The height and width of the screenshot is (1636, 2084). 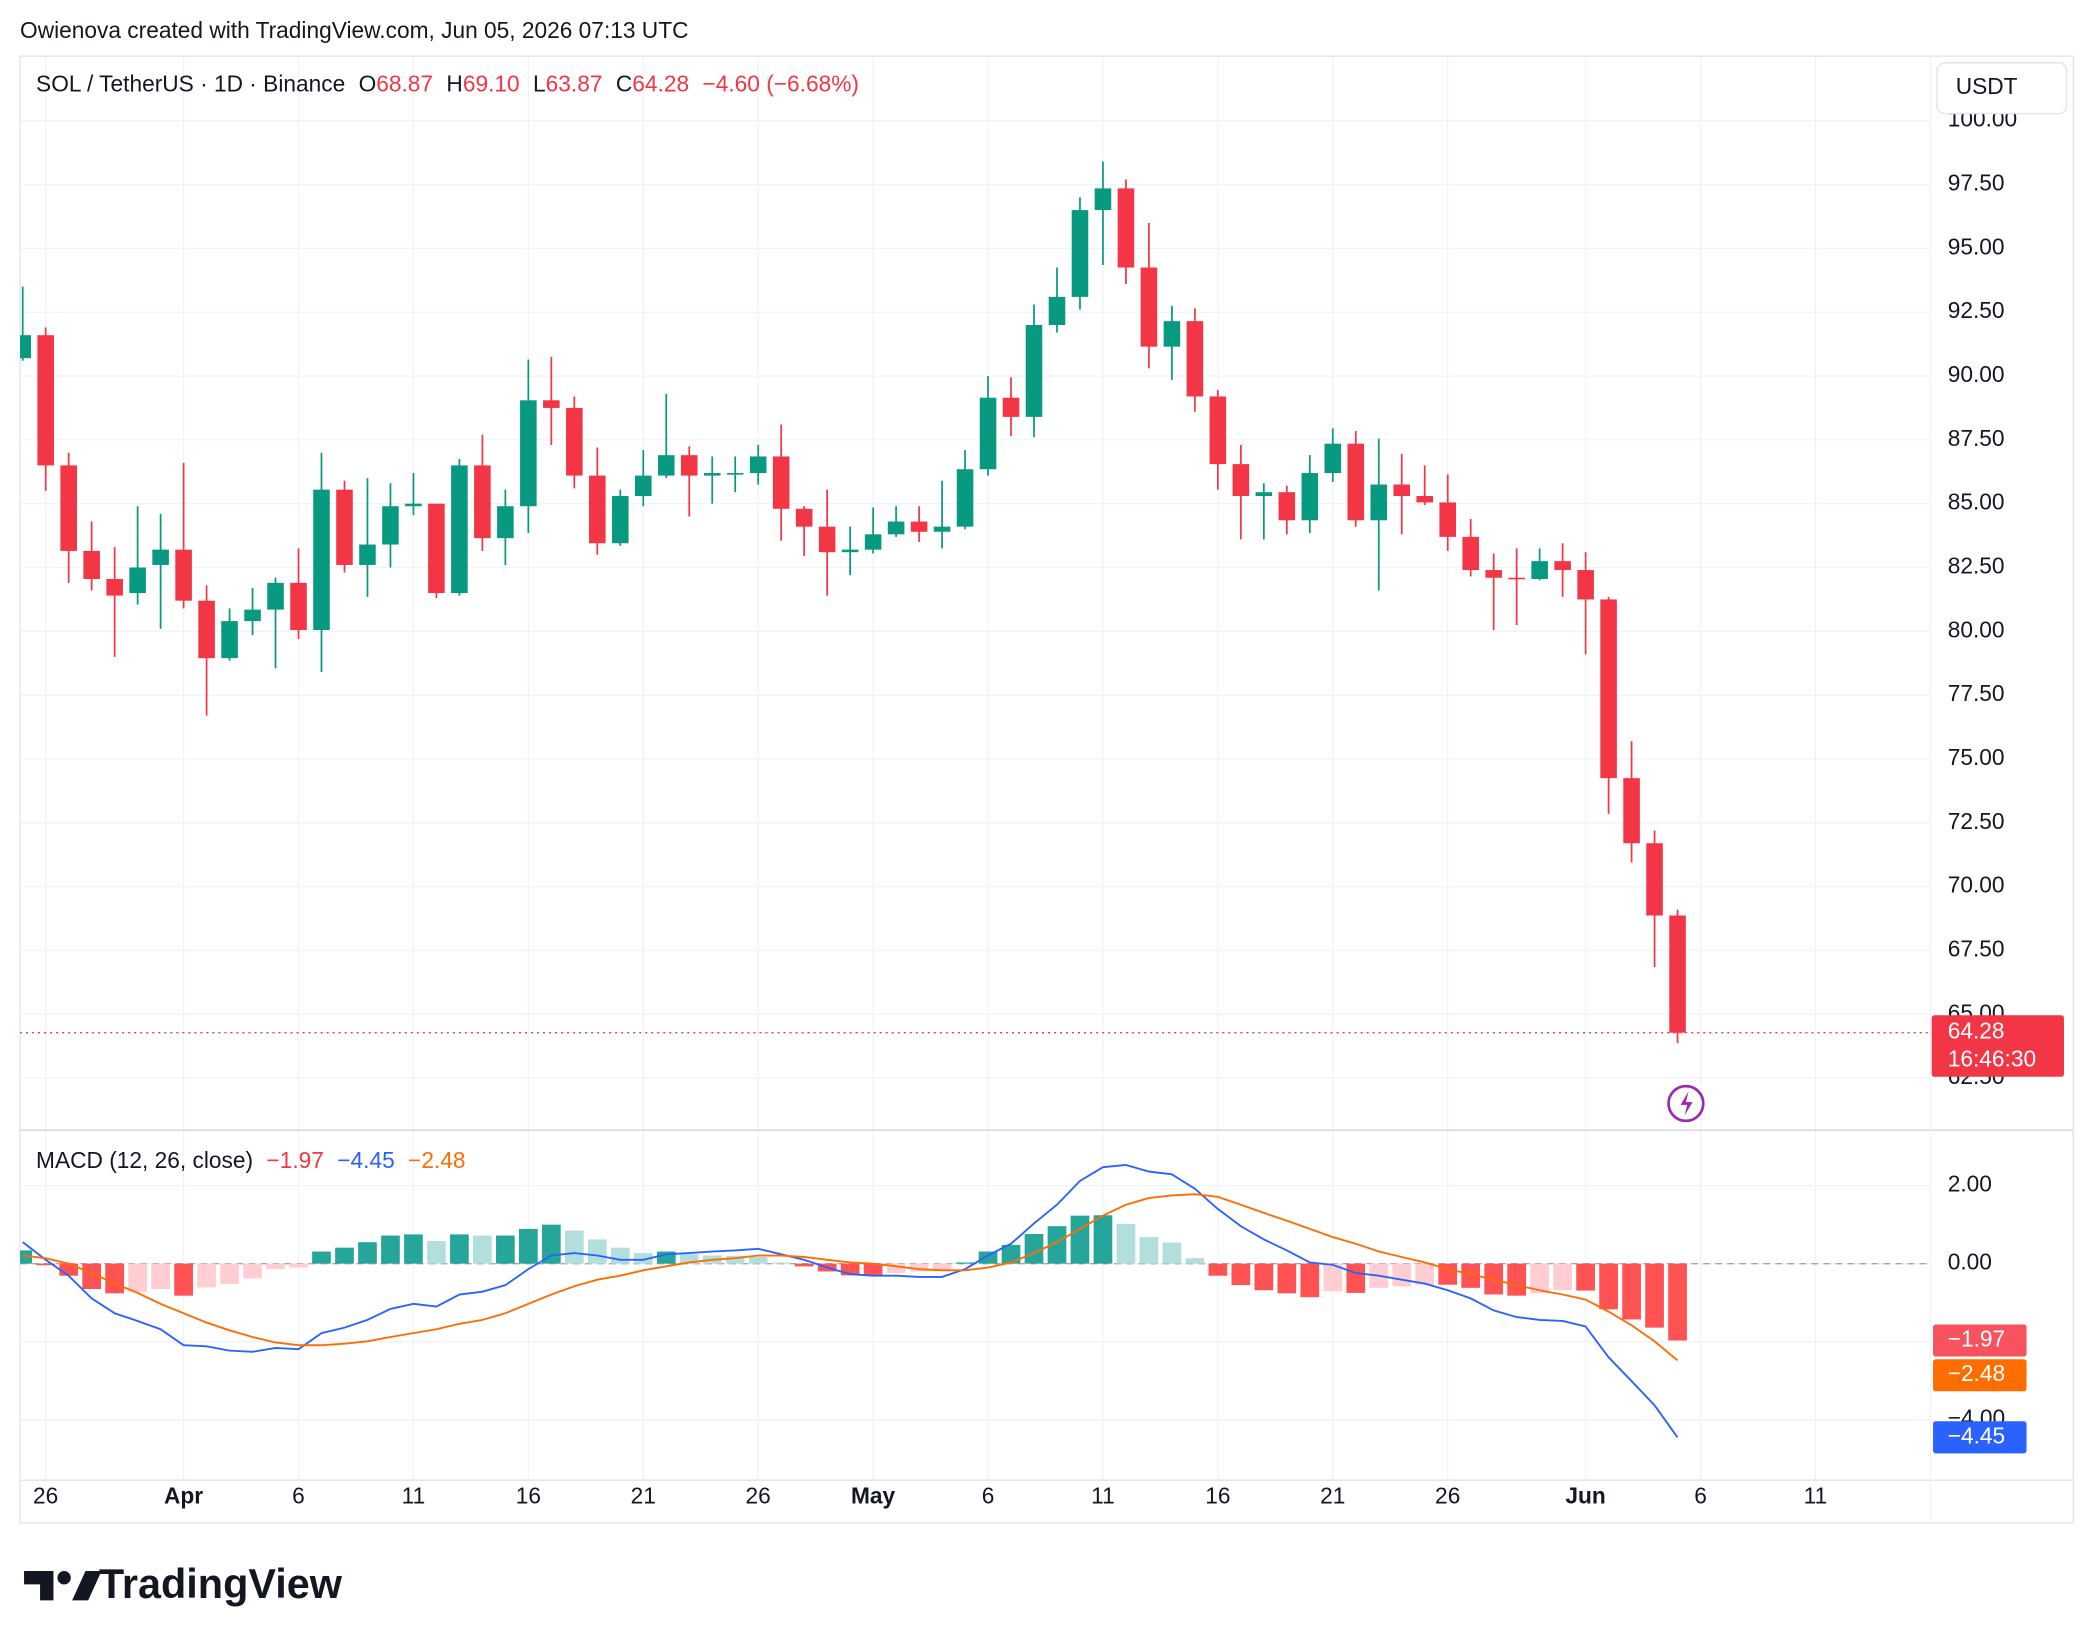 I want to click on logo-slash, so click(x=87, y=1586).